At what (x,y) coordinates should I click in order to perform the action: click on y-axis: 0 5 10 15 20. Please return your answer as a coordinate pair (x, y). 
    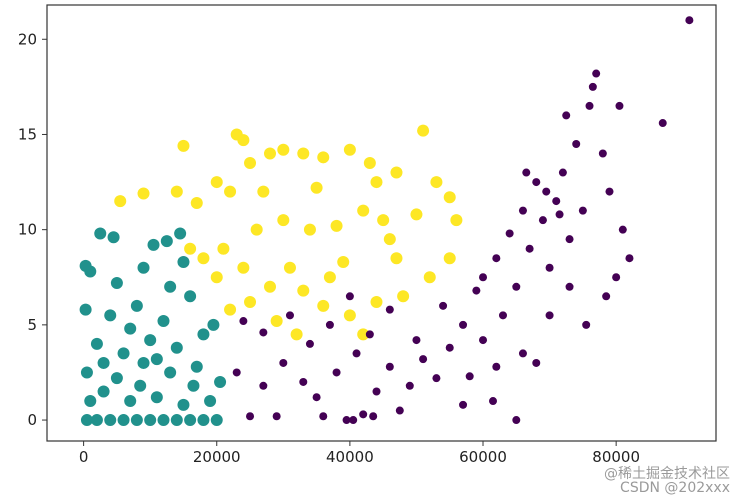
    Looking at the image, I should click on (32, 229).